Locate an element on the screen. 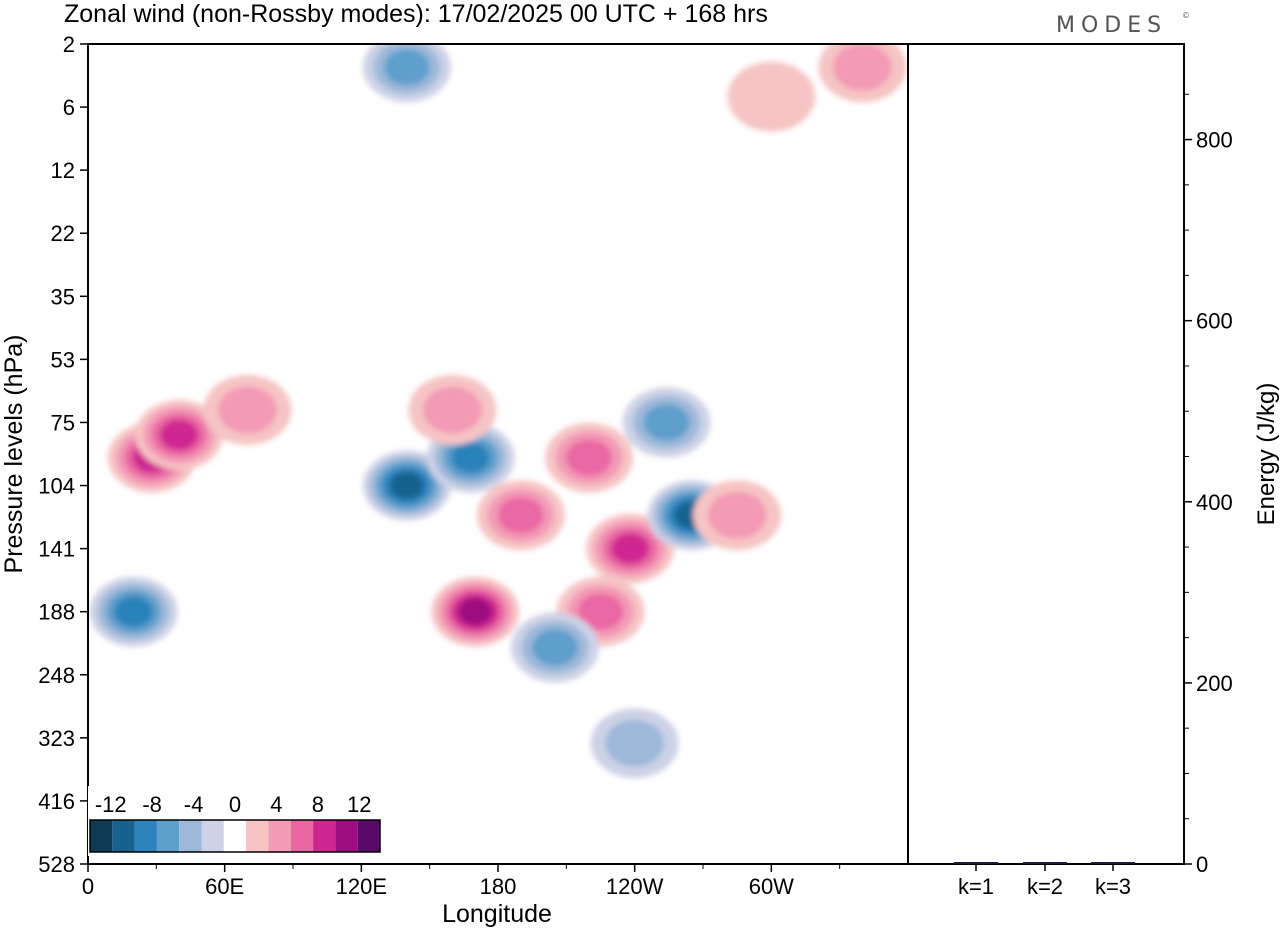  energy-tick-label: 400 is located at coordinates (1214, 502).